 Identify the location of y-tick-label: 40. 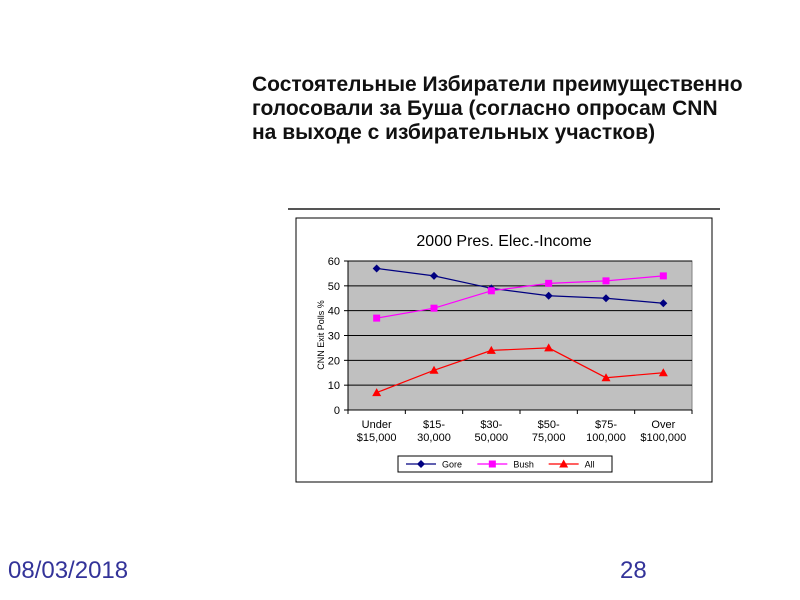
(334, 312).